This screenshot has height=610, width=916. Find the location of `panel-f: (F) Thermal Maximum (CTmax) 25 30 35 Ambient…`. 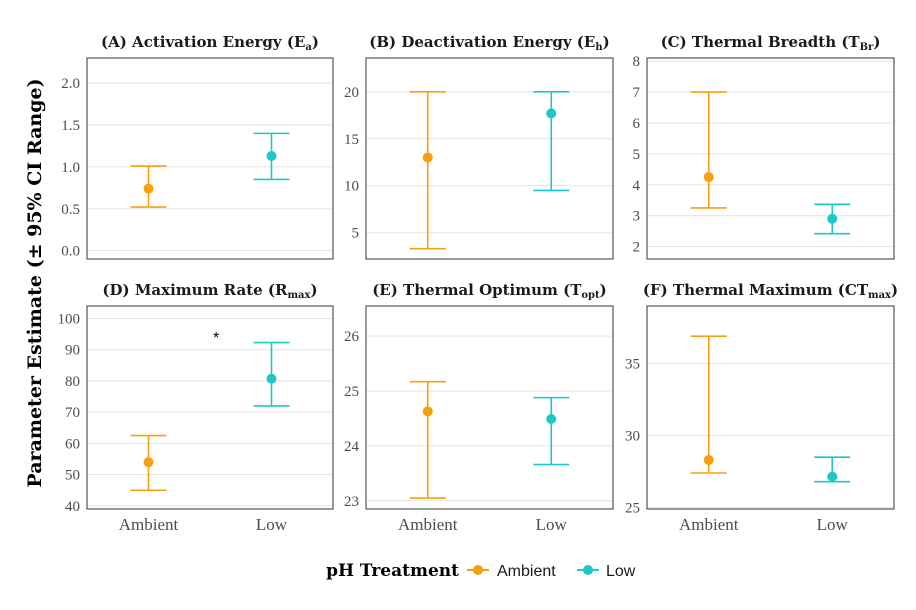

panel-f: (F) Thermal Maximum (CTmax) 25 30 35 Ambient… is located at coordinates (761, 407).